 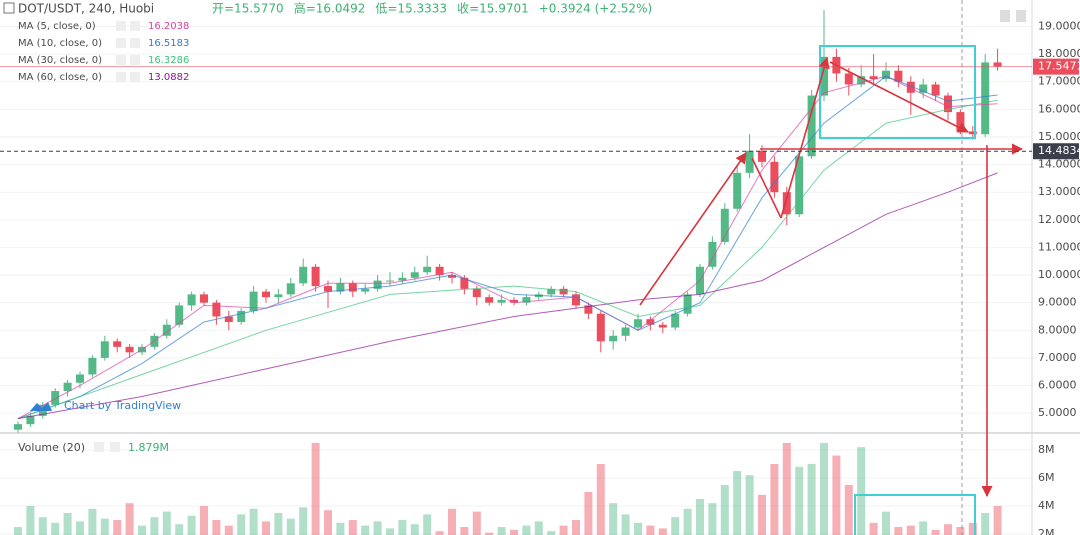 I want to click on highlight-box, so click(x=915, y=514).